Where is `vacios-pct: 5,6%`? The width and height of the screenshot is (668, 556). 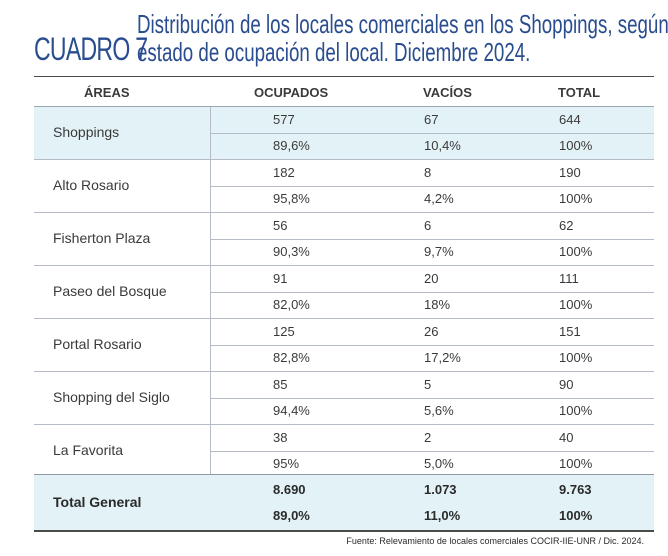
vacios-pct: 5,6% is located at coordinates (439, 410).